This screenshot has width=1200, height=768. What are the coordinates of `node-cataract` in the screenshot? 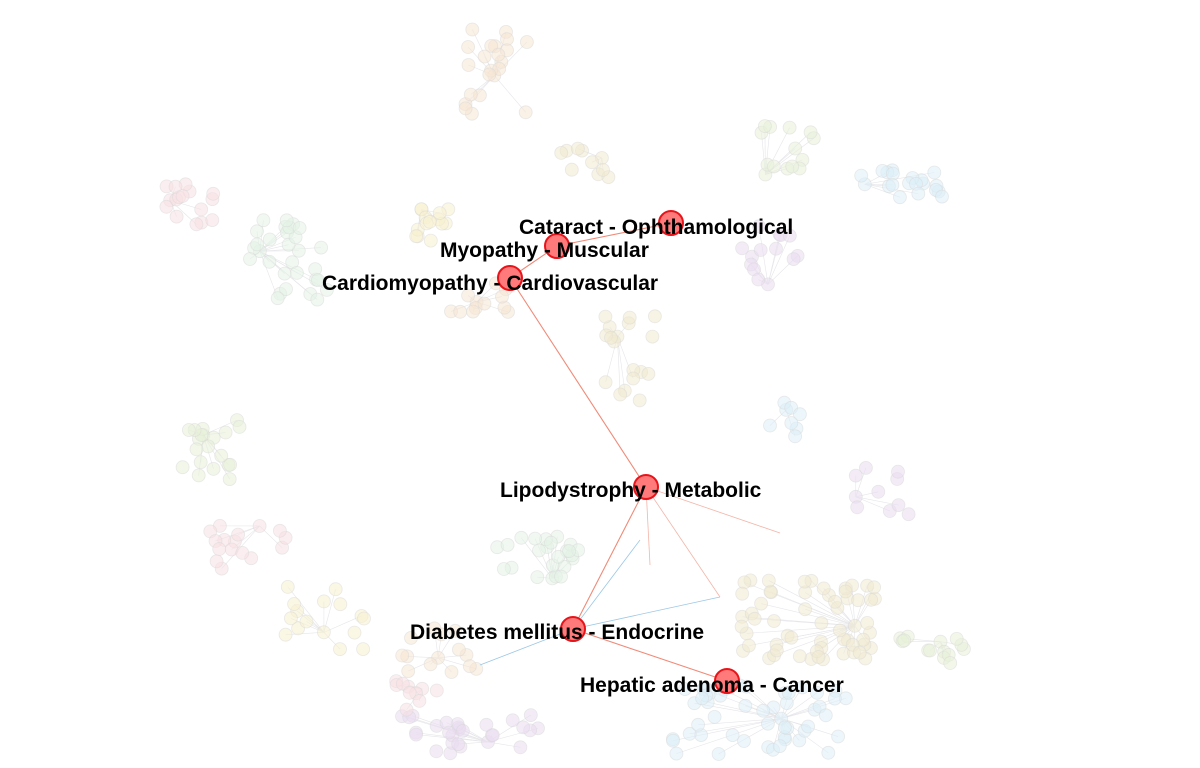 It's located at (671, 223).